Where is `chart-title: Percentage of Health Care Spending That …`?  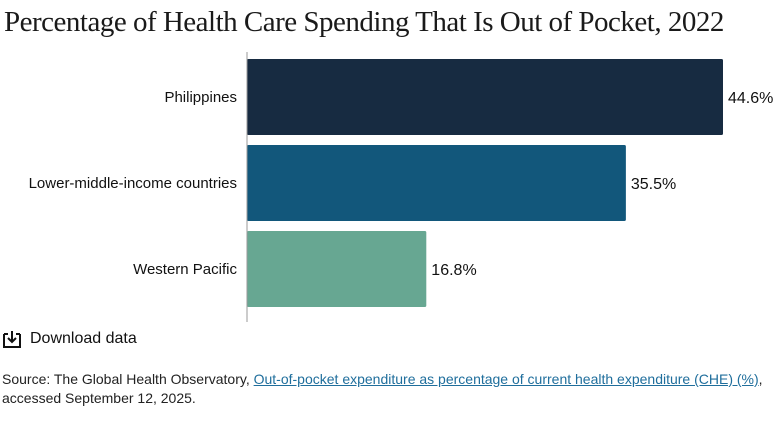 chart-title: Percentage of Health Care Spending That … is located at coordinates (364, 22).